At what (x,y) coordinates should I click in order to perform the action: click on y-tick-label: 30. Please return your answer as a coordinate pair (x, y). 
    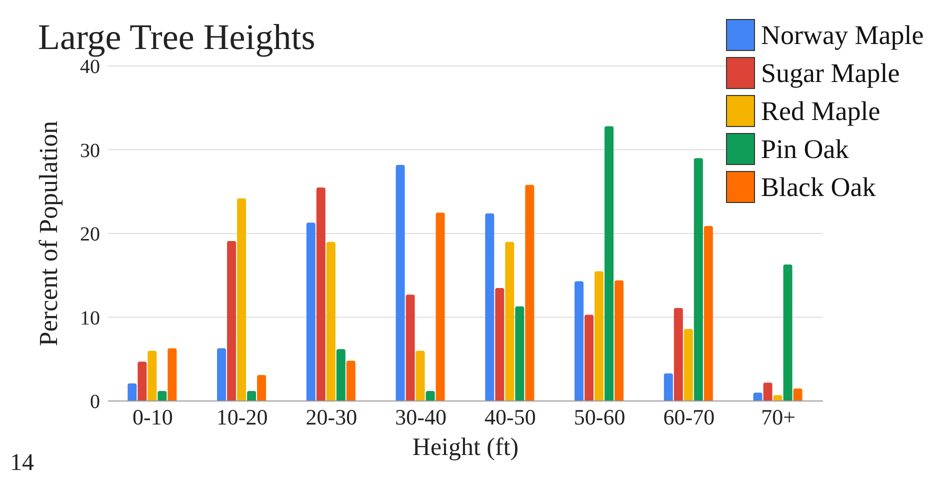
    Looking at the image, I should click on (90, 151).